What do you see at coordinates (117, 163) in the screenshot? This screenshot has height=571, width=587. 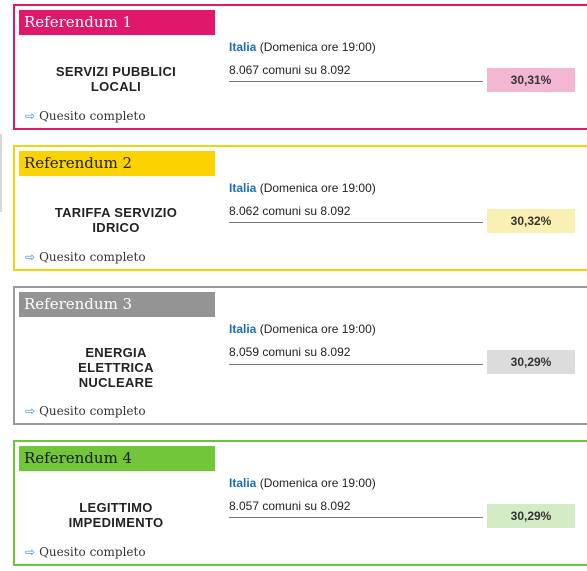 I see `card-tag: Referendum 2` at bounding box center [117, 163].